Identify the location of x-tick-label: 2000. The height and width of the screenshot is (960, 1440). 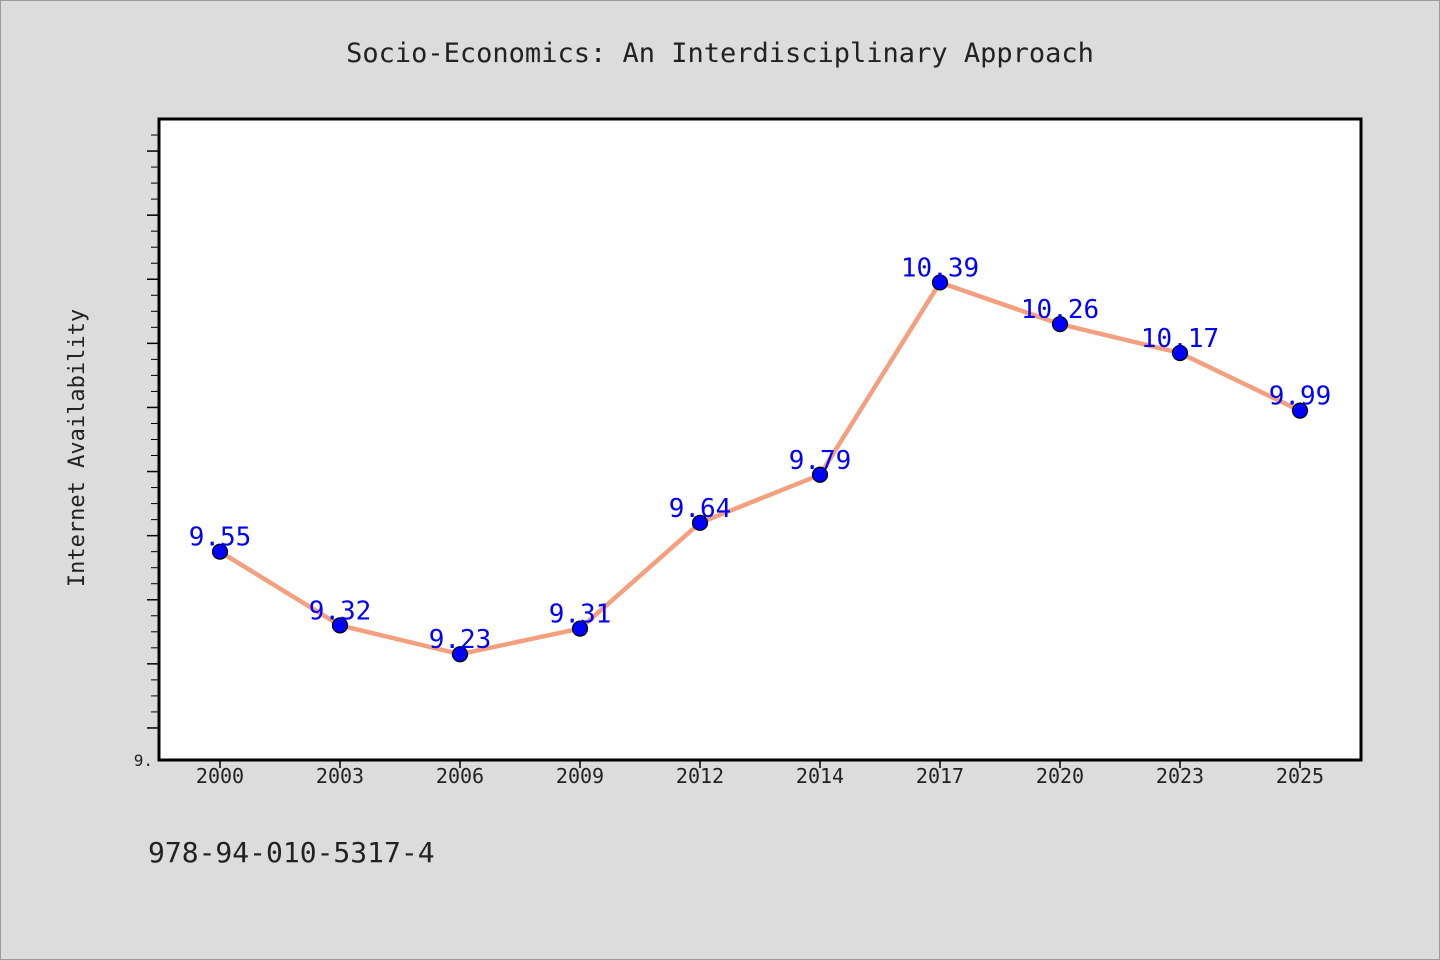
(220, 776).